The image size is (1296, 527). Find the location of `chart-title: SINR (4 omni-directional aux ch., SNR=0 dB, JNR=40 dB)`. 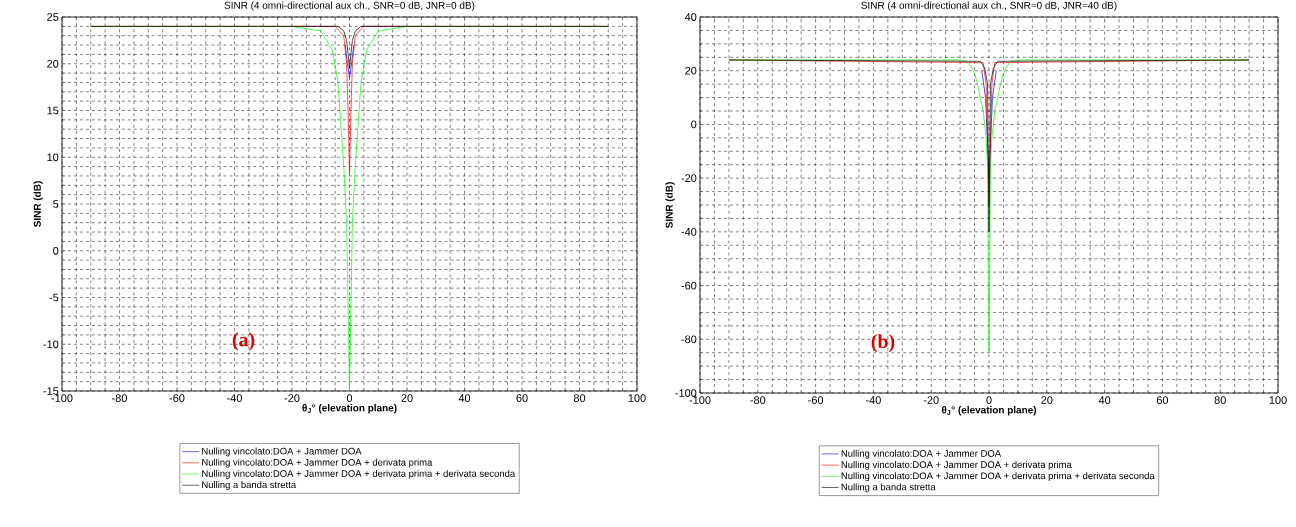

chart-title: SINR (4 omni-directional aux ch., SNR=0 dB, JNR=40 dB) is located at coordinates (989, 6).